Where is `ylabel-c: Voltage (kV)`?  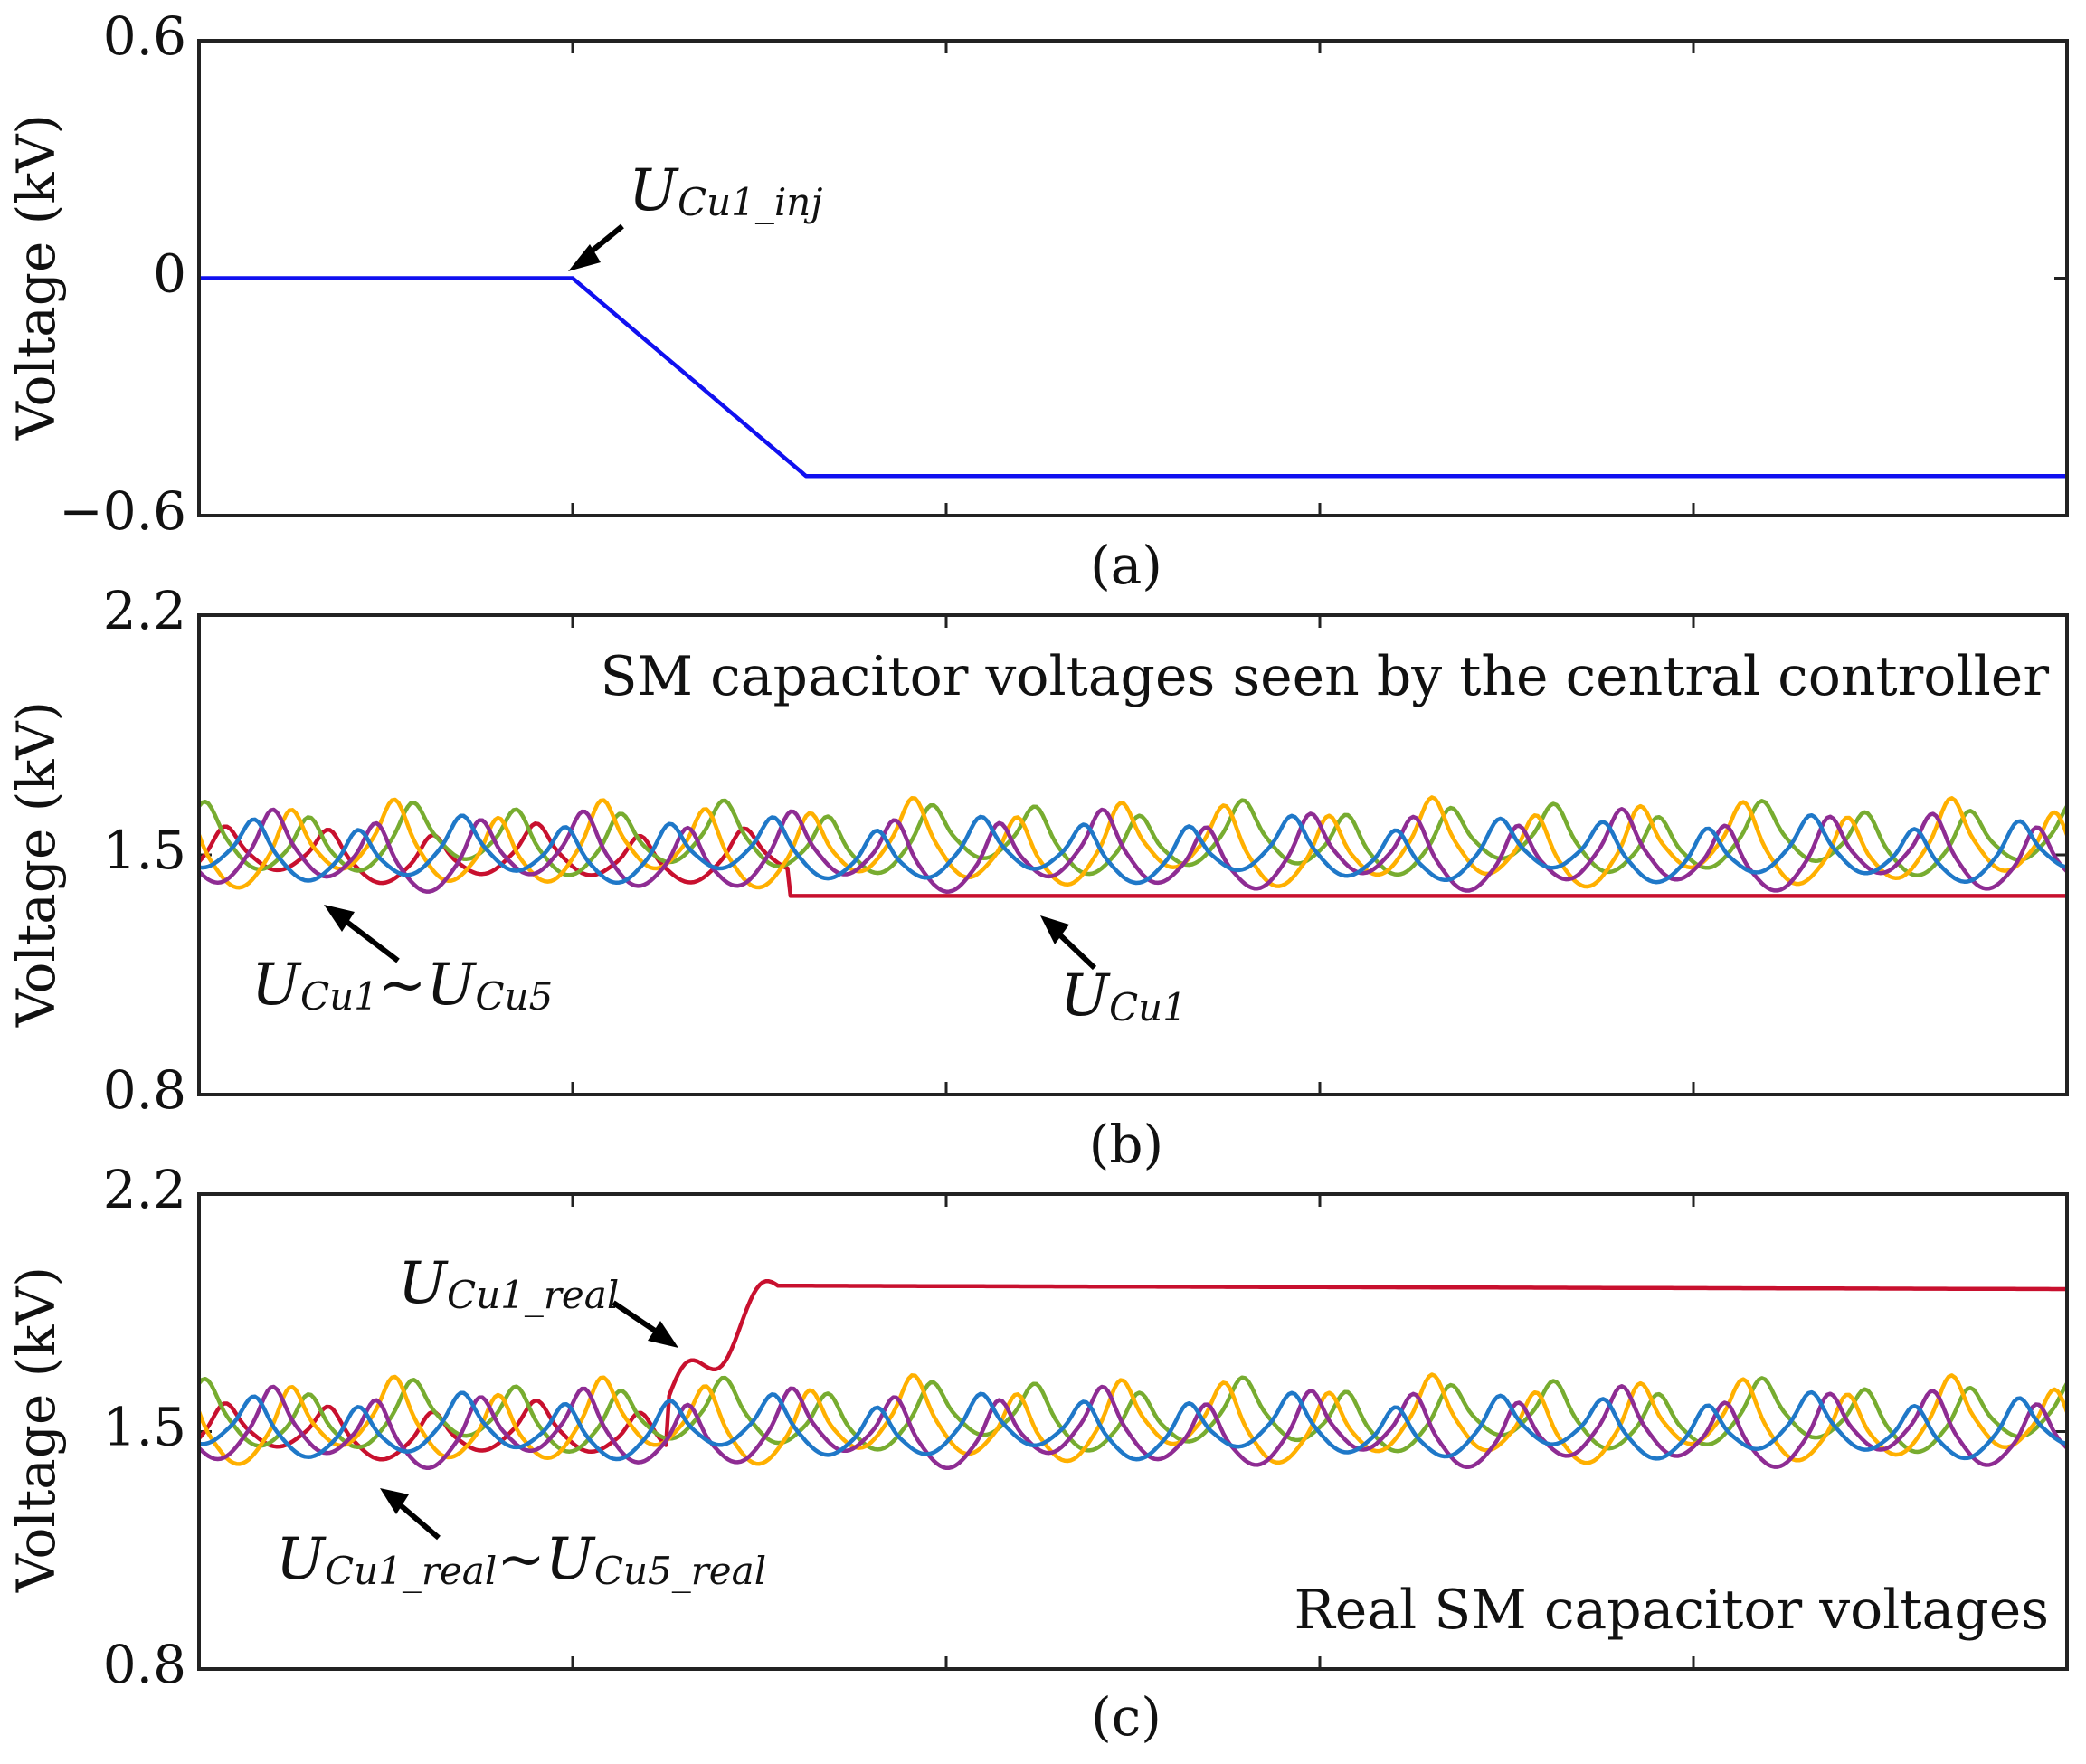
ylabel-c: Voltage (kV) is located at coordinates (36, 1429).